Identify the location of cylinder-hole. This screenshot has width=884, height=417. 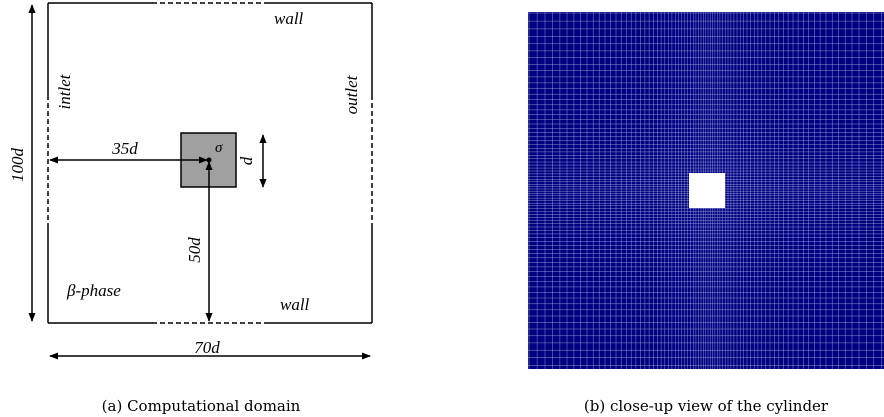
(707, 190).